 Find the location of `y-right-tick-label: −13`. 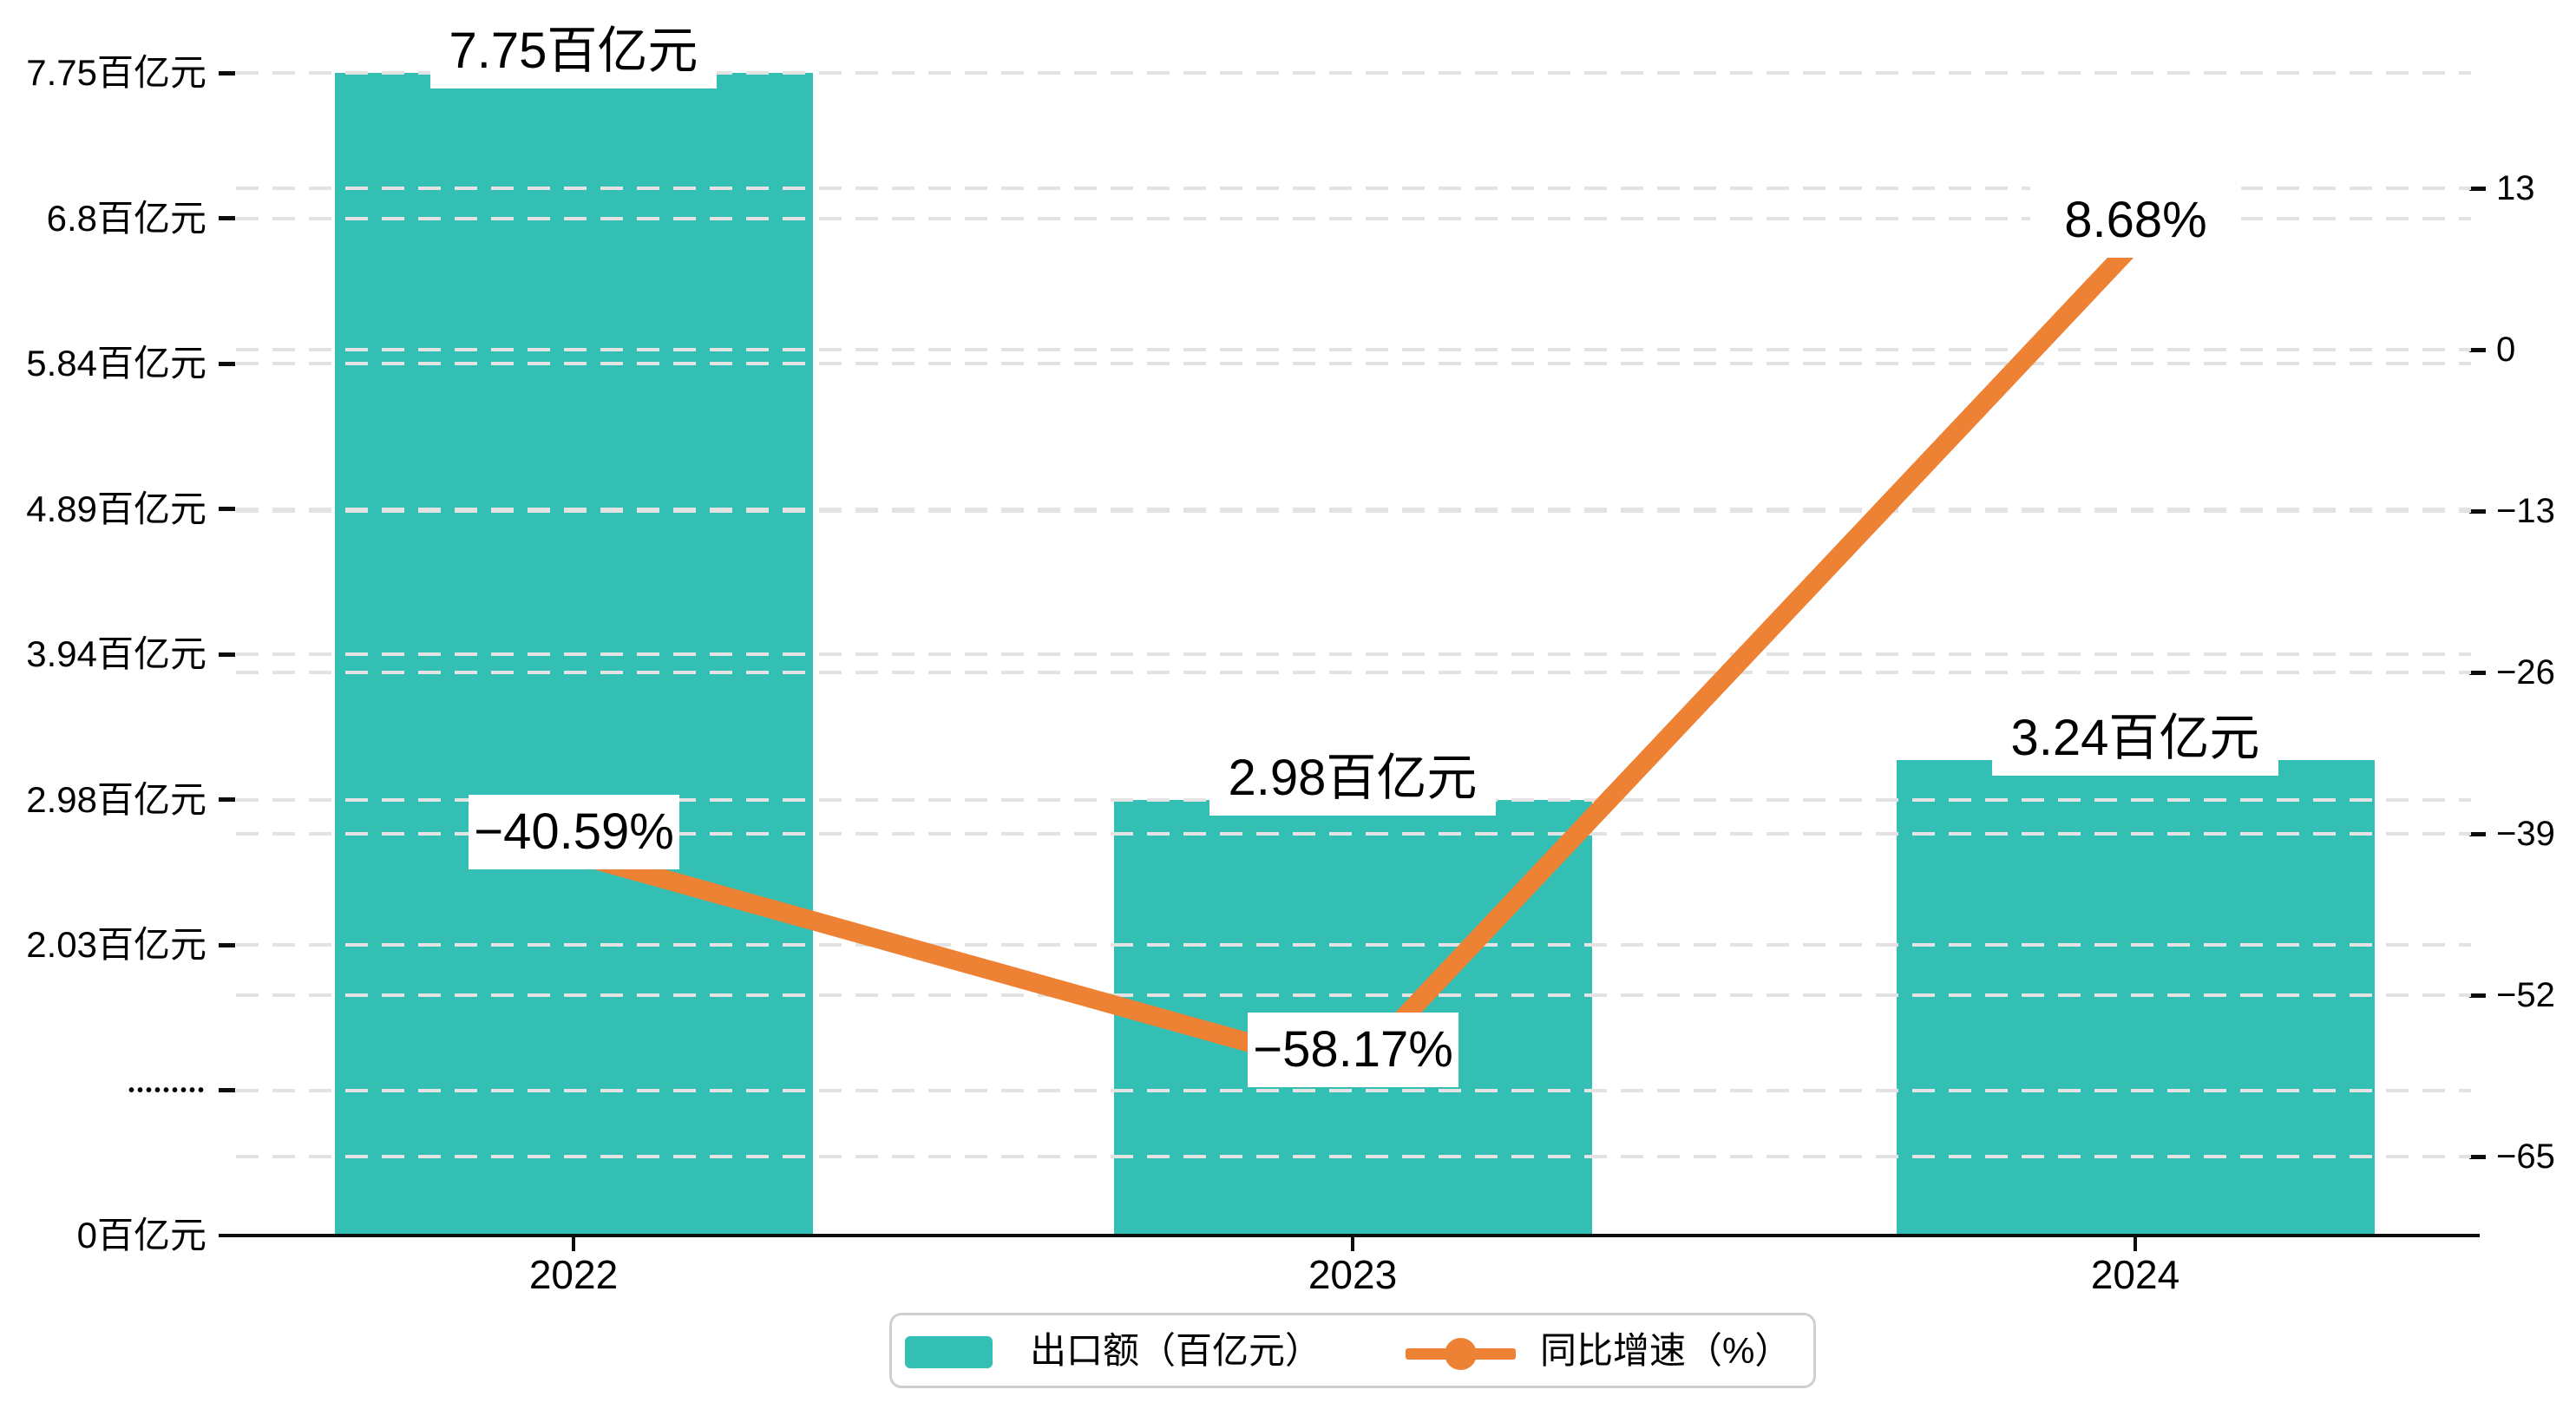

y-right-tick-label: −13 is located at coordinates (2525, 511).